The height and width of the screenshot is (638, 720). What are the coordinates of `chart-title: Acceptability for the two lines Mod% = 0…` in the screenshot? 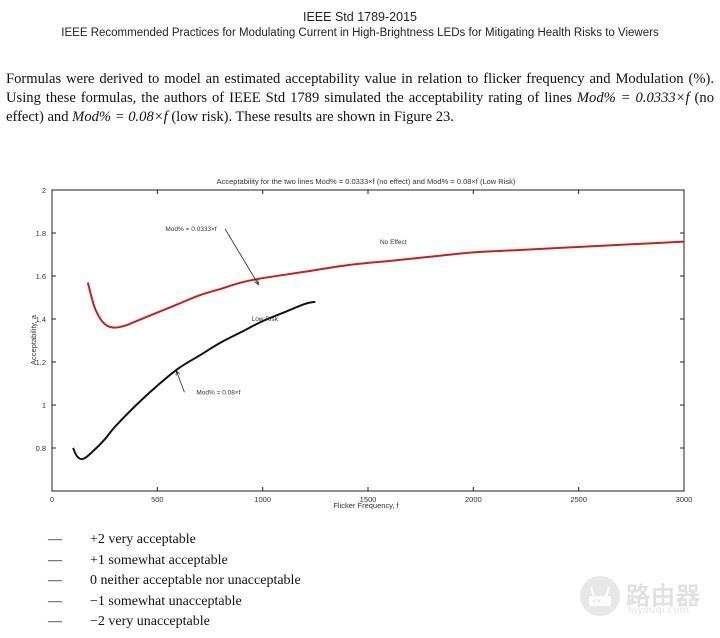 It's located at (366, 181).